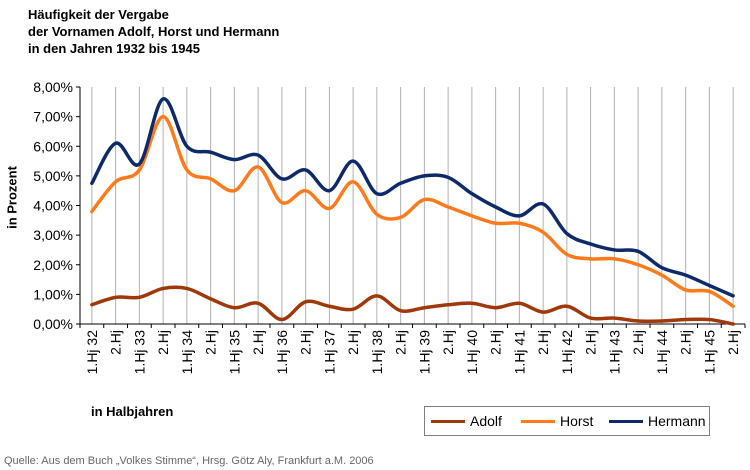  What do you see at coordinates (662, 352) in the screenshot?
I see `x-tick-label: 1.Hj 44` at bounding box center [662, 352].